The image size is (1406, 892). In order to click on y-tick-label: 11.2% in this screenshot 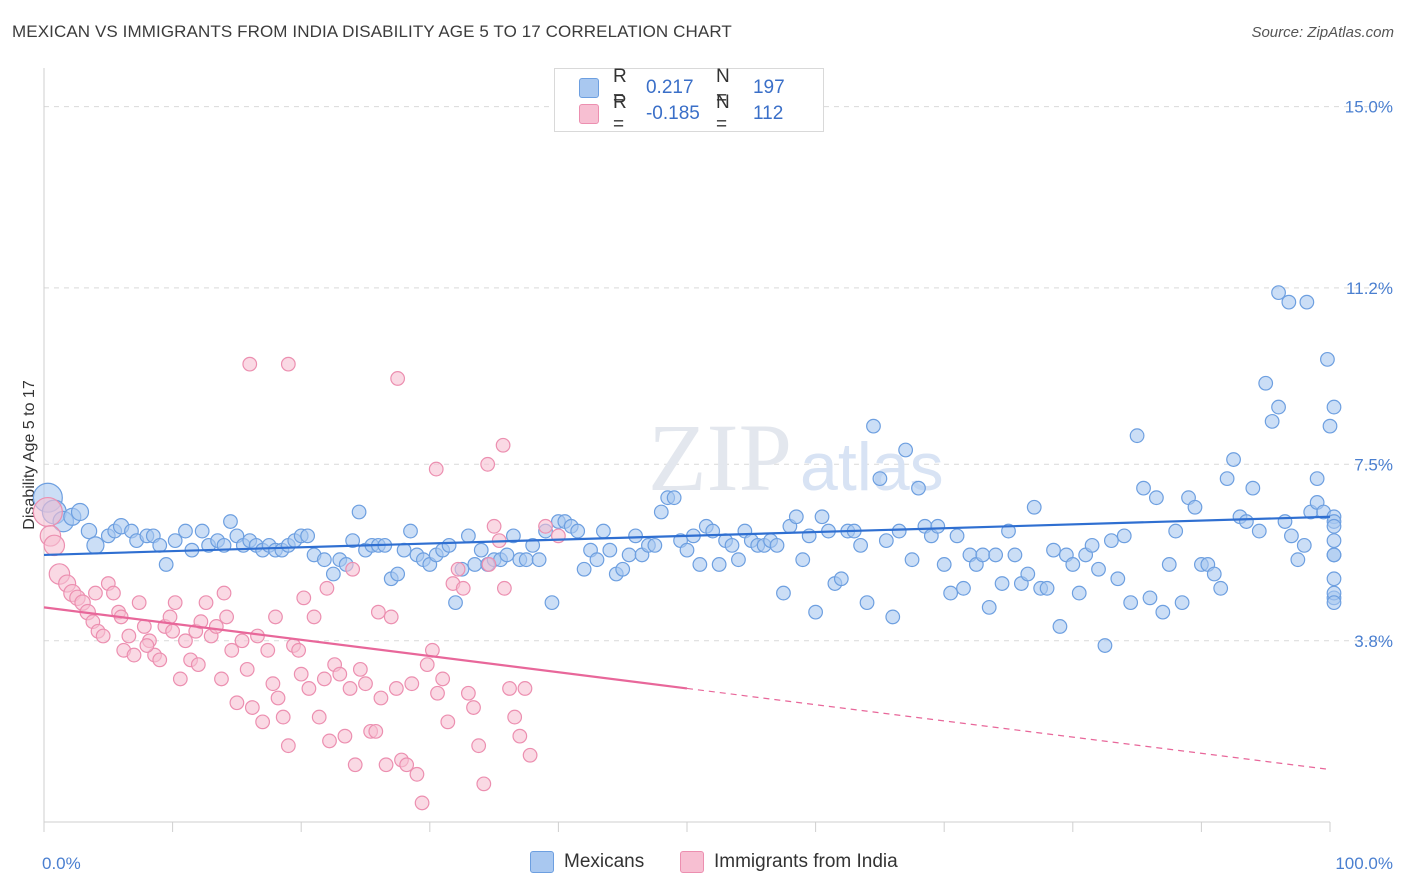, I will do `click(1369, 288)`.